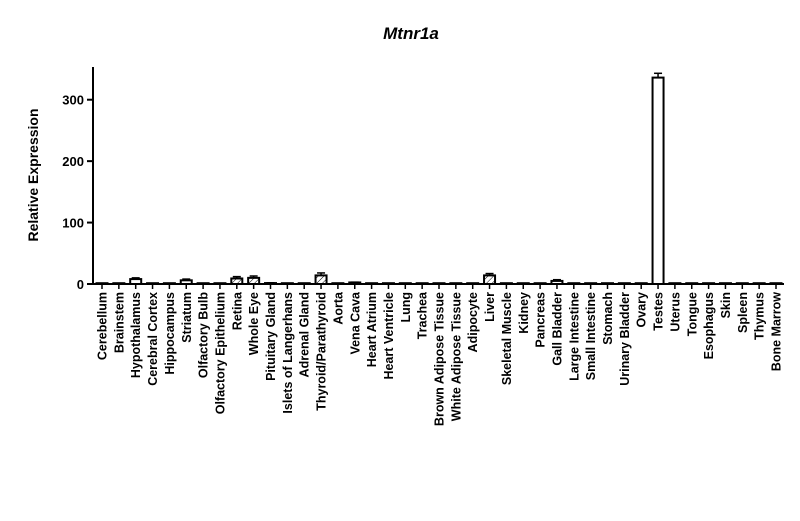  I want to click on x-tick-label: Cerebral Cortex, so click(153, 339).